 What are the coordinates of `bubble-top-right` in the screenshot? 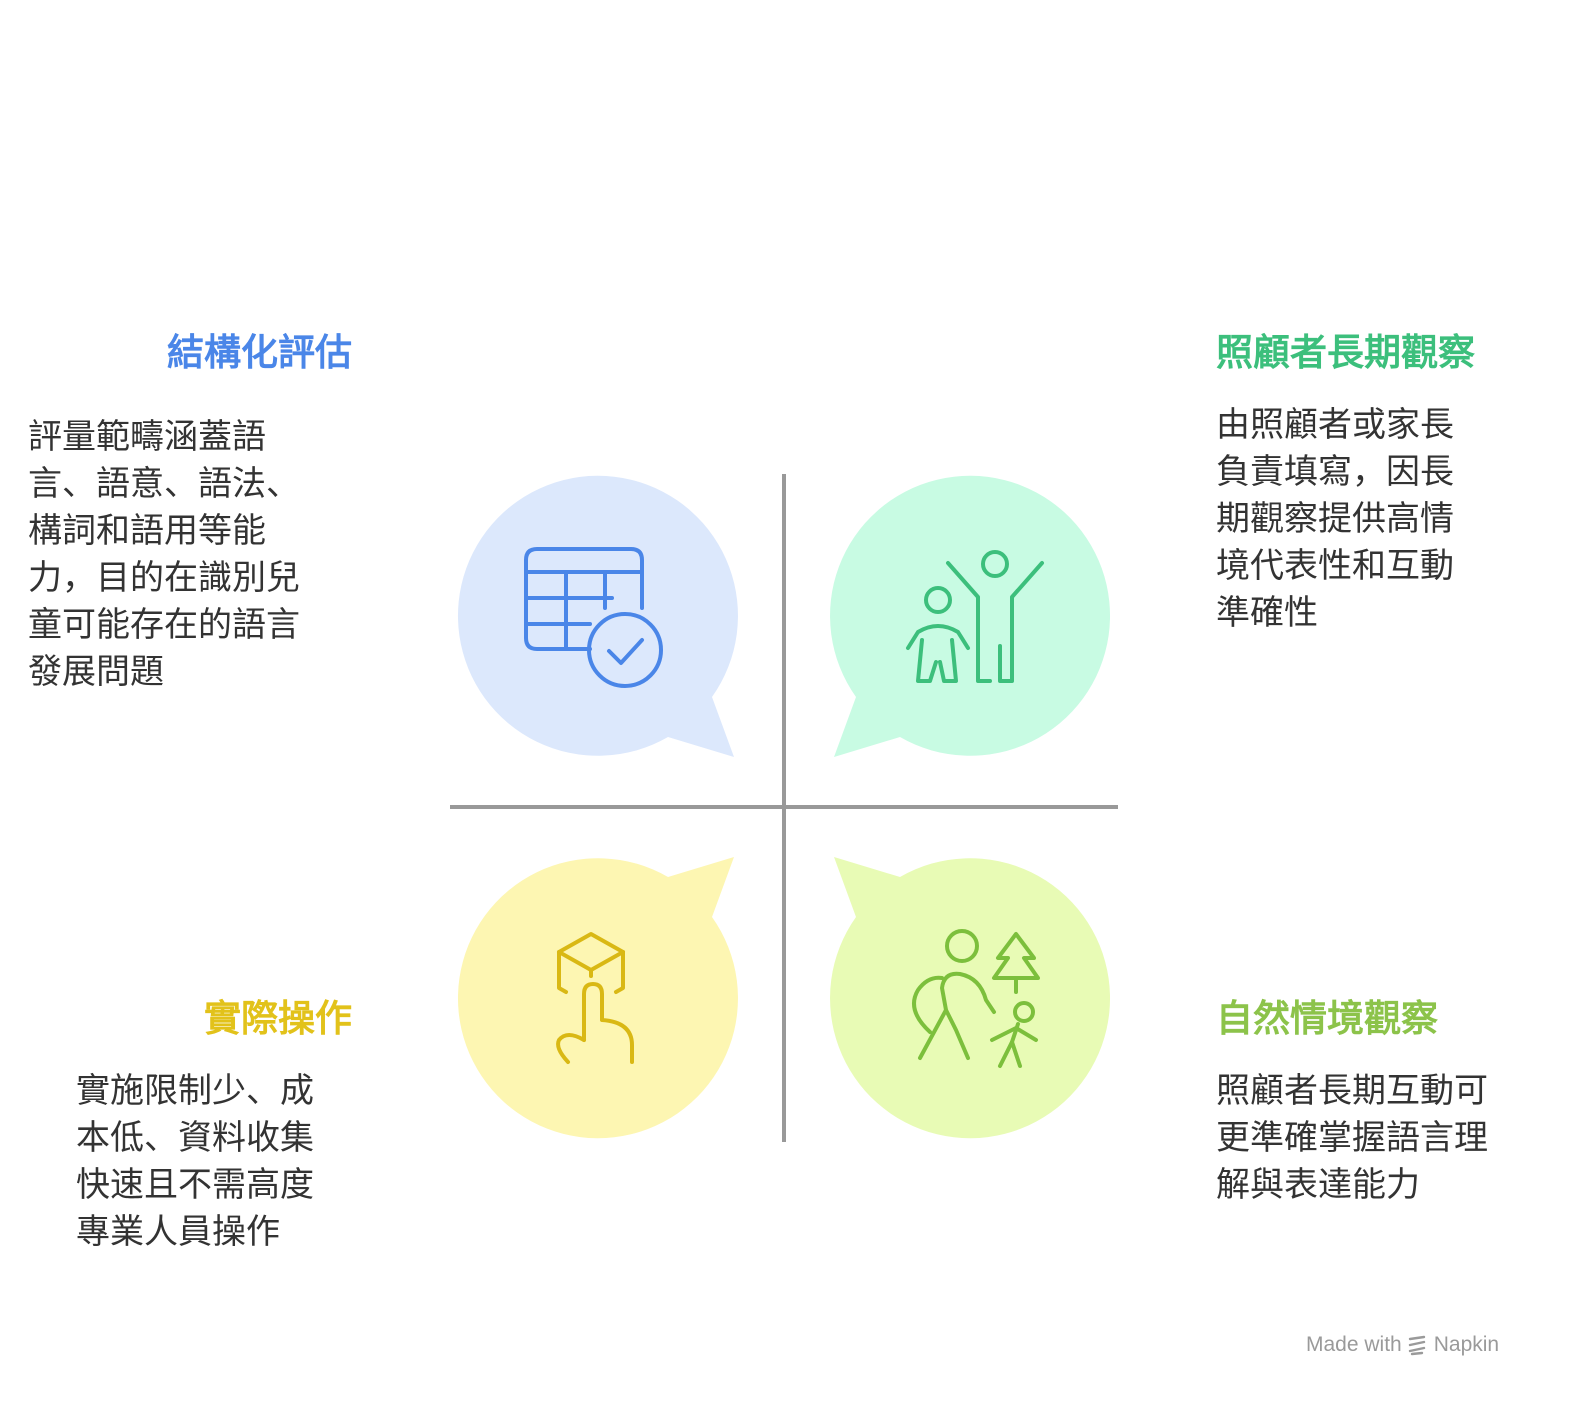 It's located at (970, 616).